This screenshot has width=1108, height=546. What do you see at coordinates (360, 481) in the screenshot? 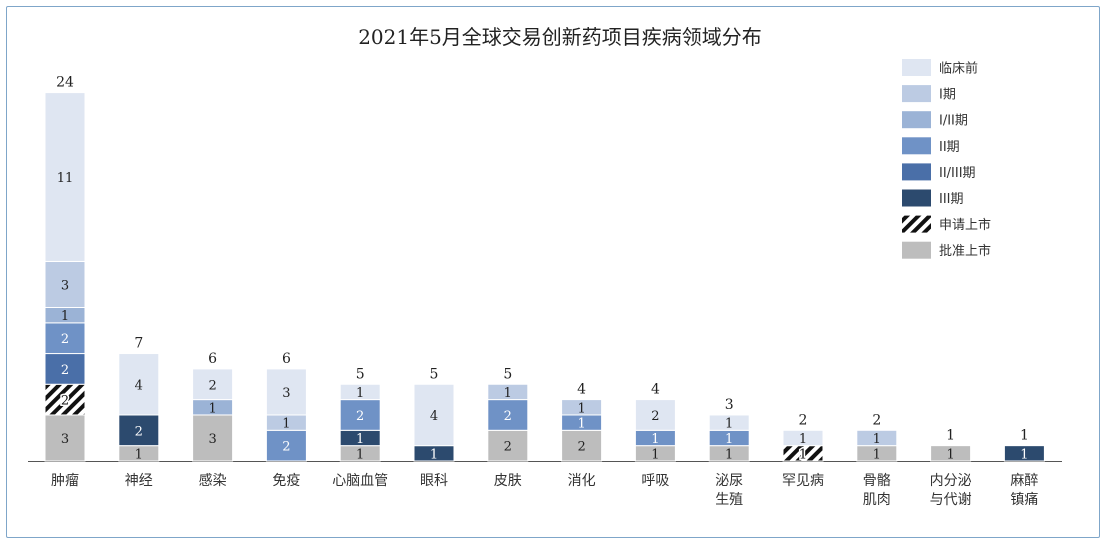
I see `category-label: 心脑血管` at bounding box center [360, 481].